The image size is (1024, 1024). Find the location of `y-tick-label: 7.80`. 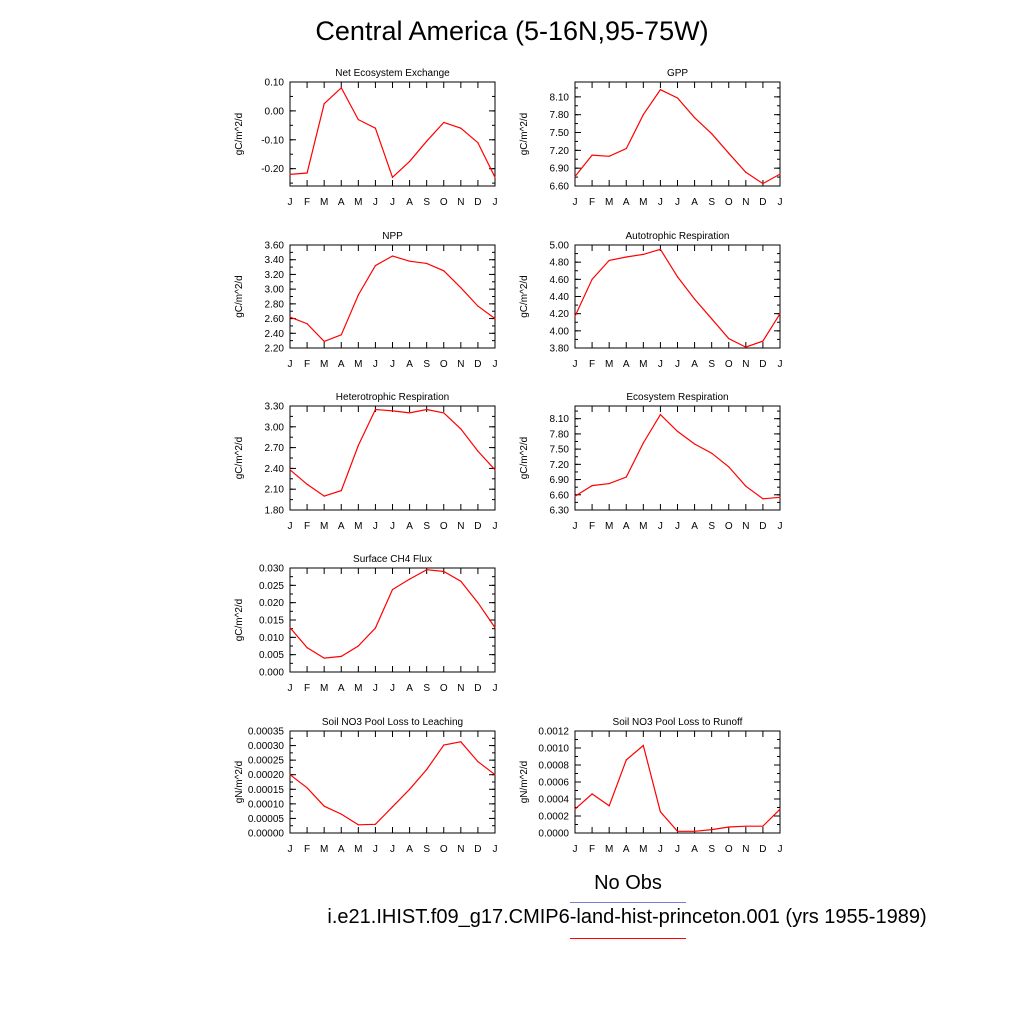

y-tick-label: 7.80 is located at coordinates (560, 115).